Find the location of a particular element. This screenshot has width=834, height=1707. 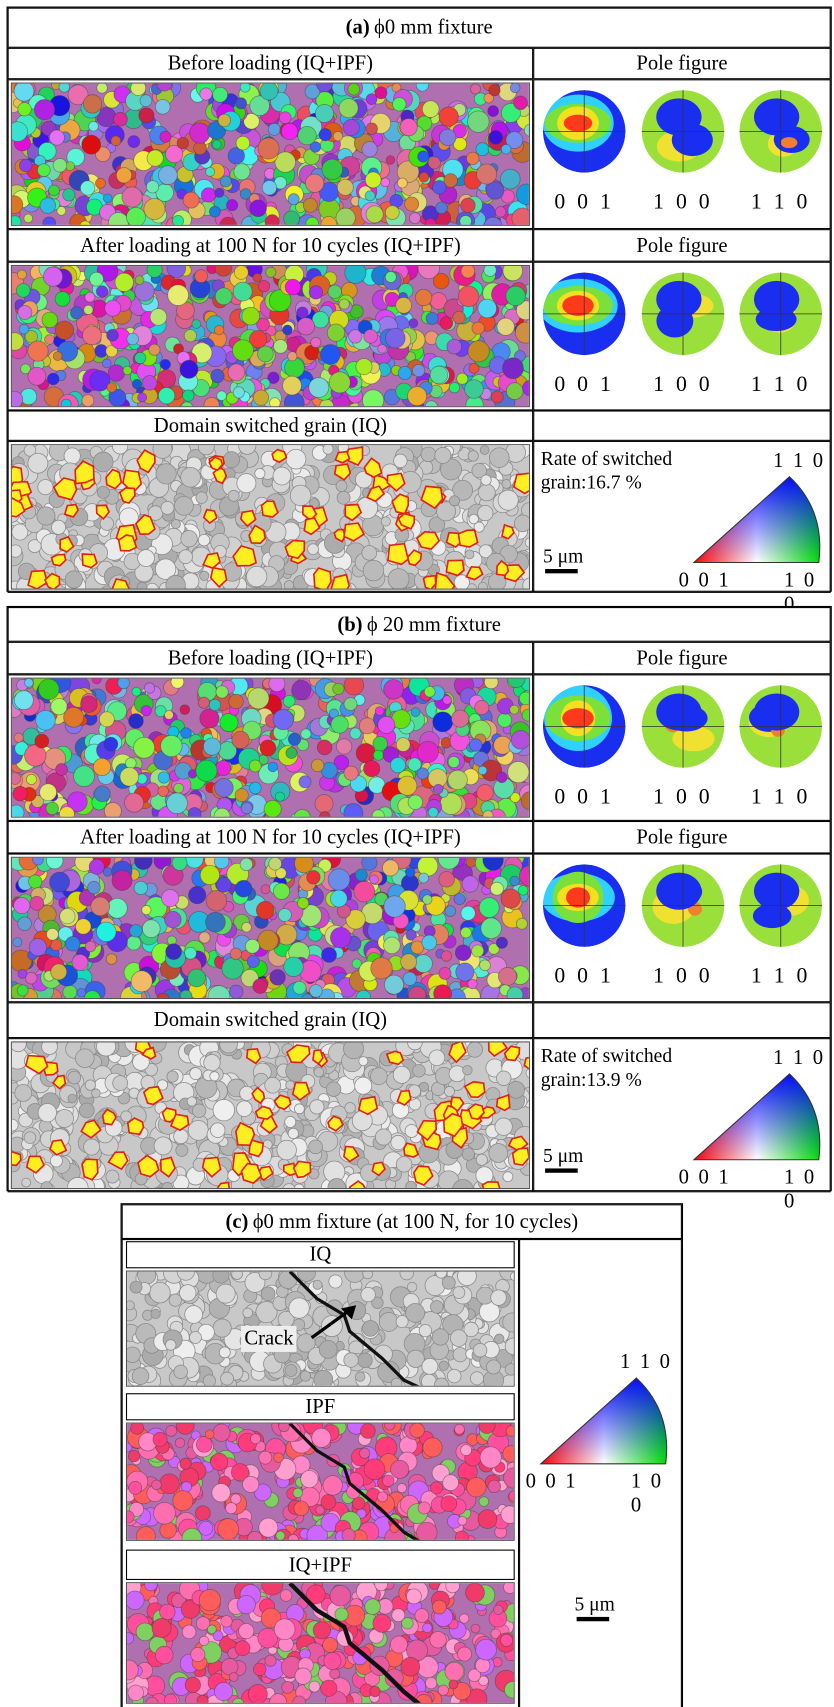

pole-figure is located at coordinates (780, 905).